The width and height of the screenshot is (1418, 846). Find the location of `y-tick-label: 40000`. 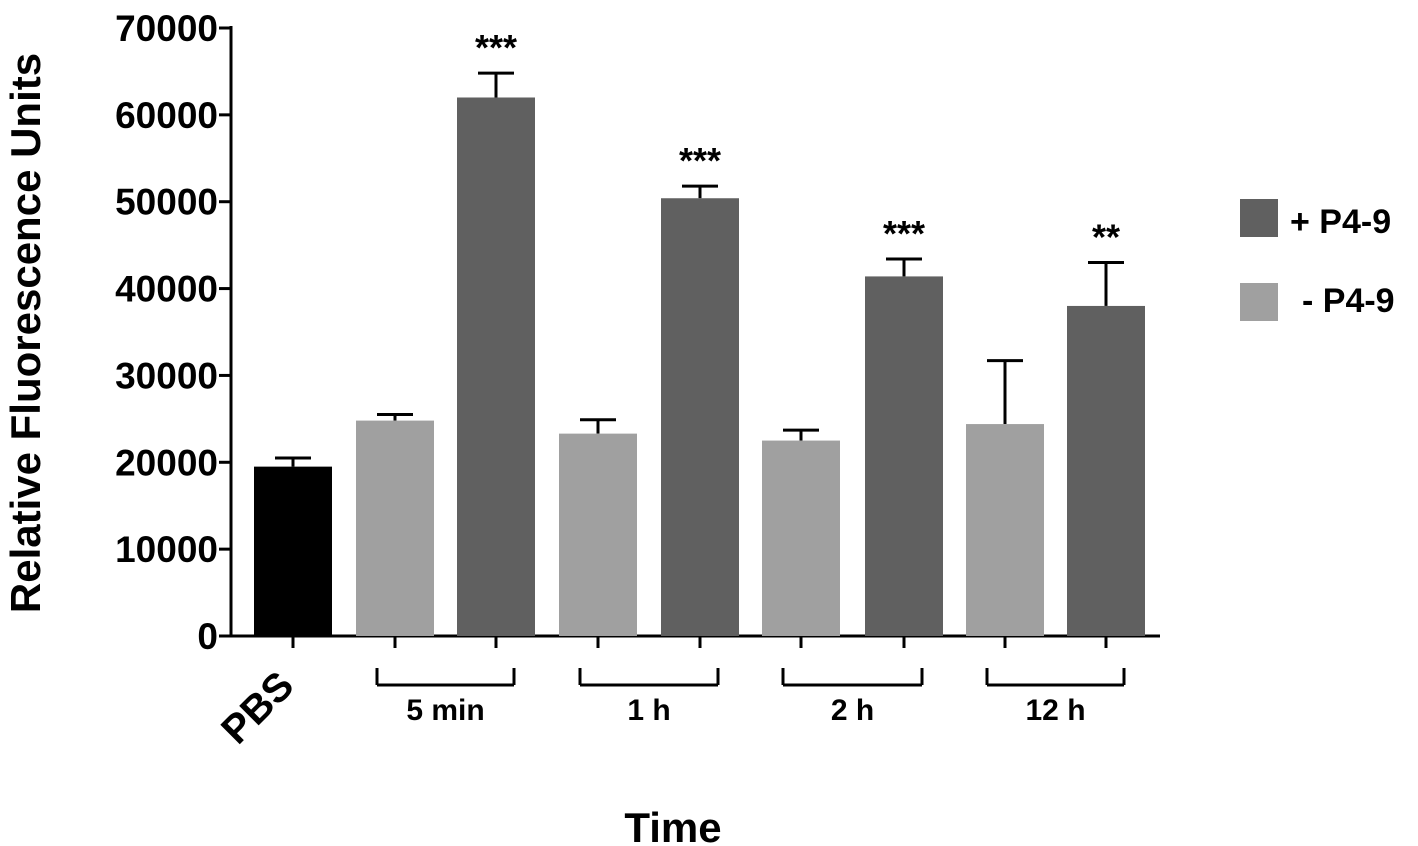

y-tick-label: 40000 is located at coordinates (166, 289).